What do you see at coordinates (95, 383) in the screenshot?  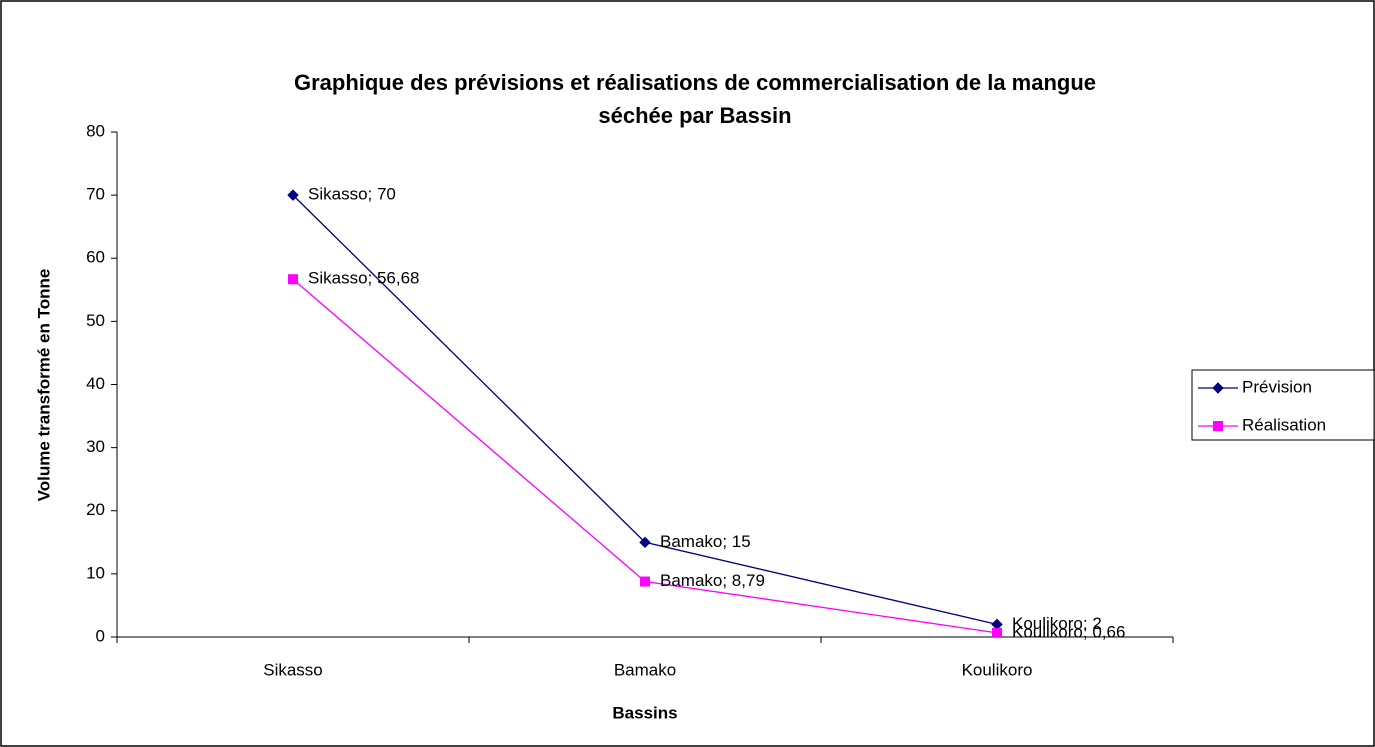 I see `y-tick-label: 40` at bounding box center [95, 383].